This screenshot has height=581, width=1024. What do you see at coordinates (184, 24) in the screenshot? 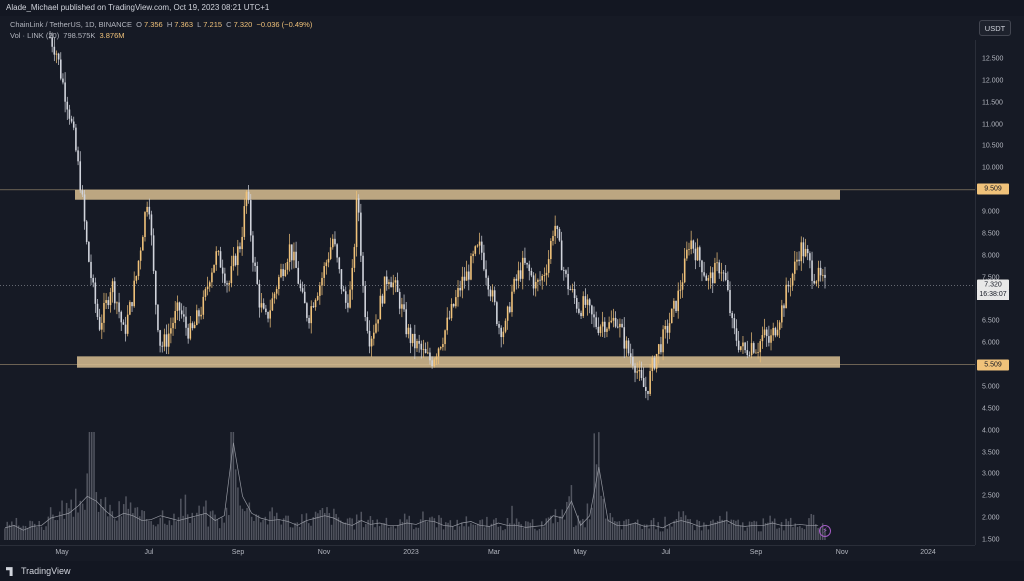
I see `high-value: 7.363` at bounding box center [184, 24].